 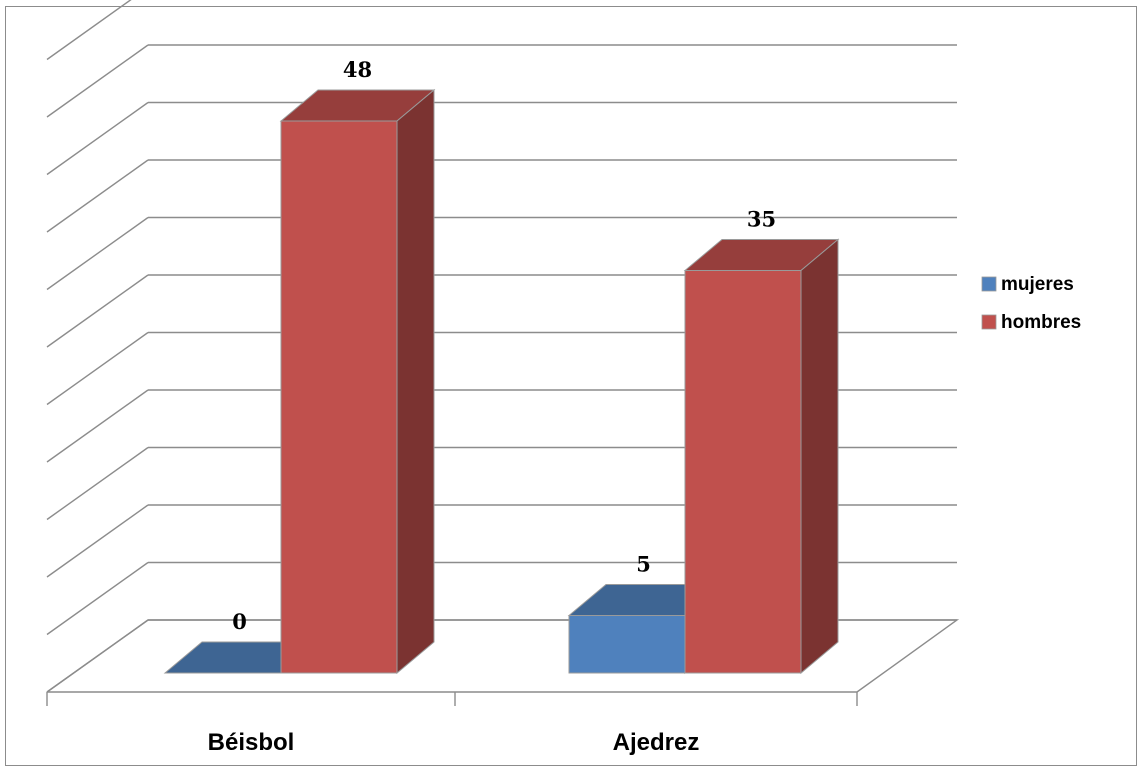 I want to click on legend-swatch-mujeres, so click(x=989, y=284).